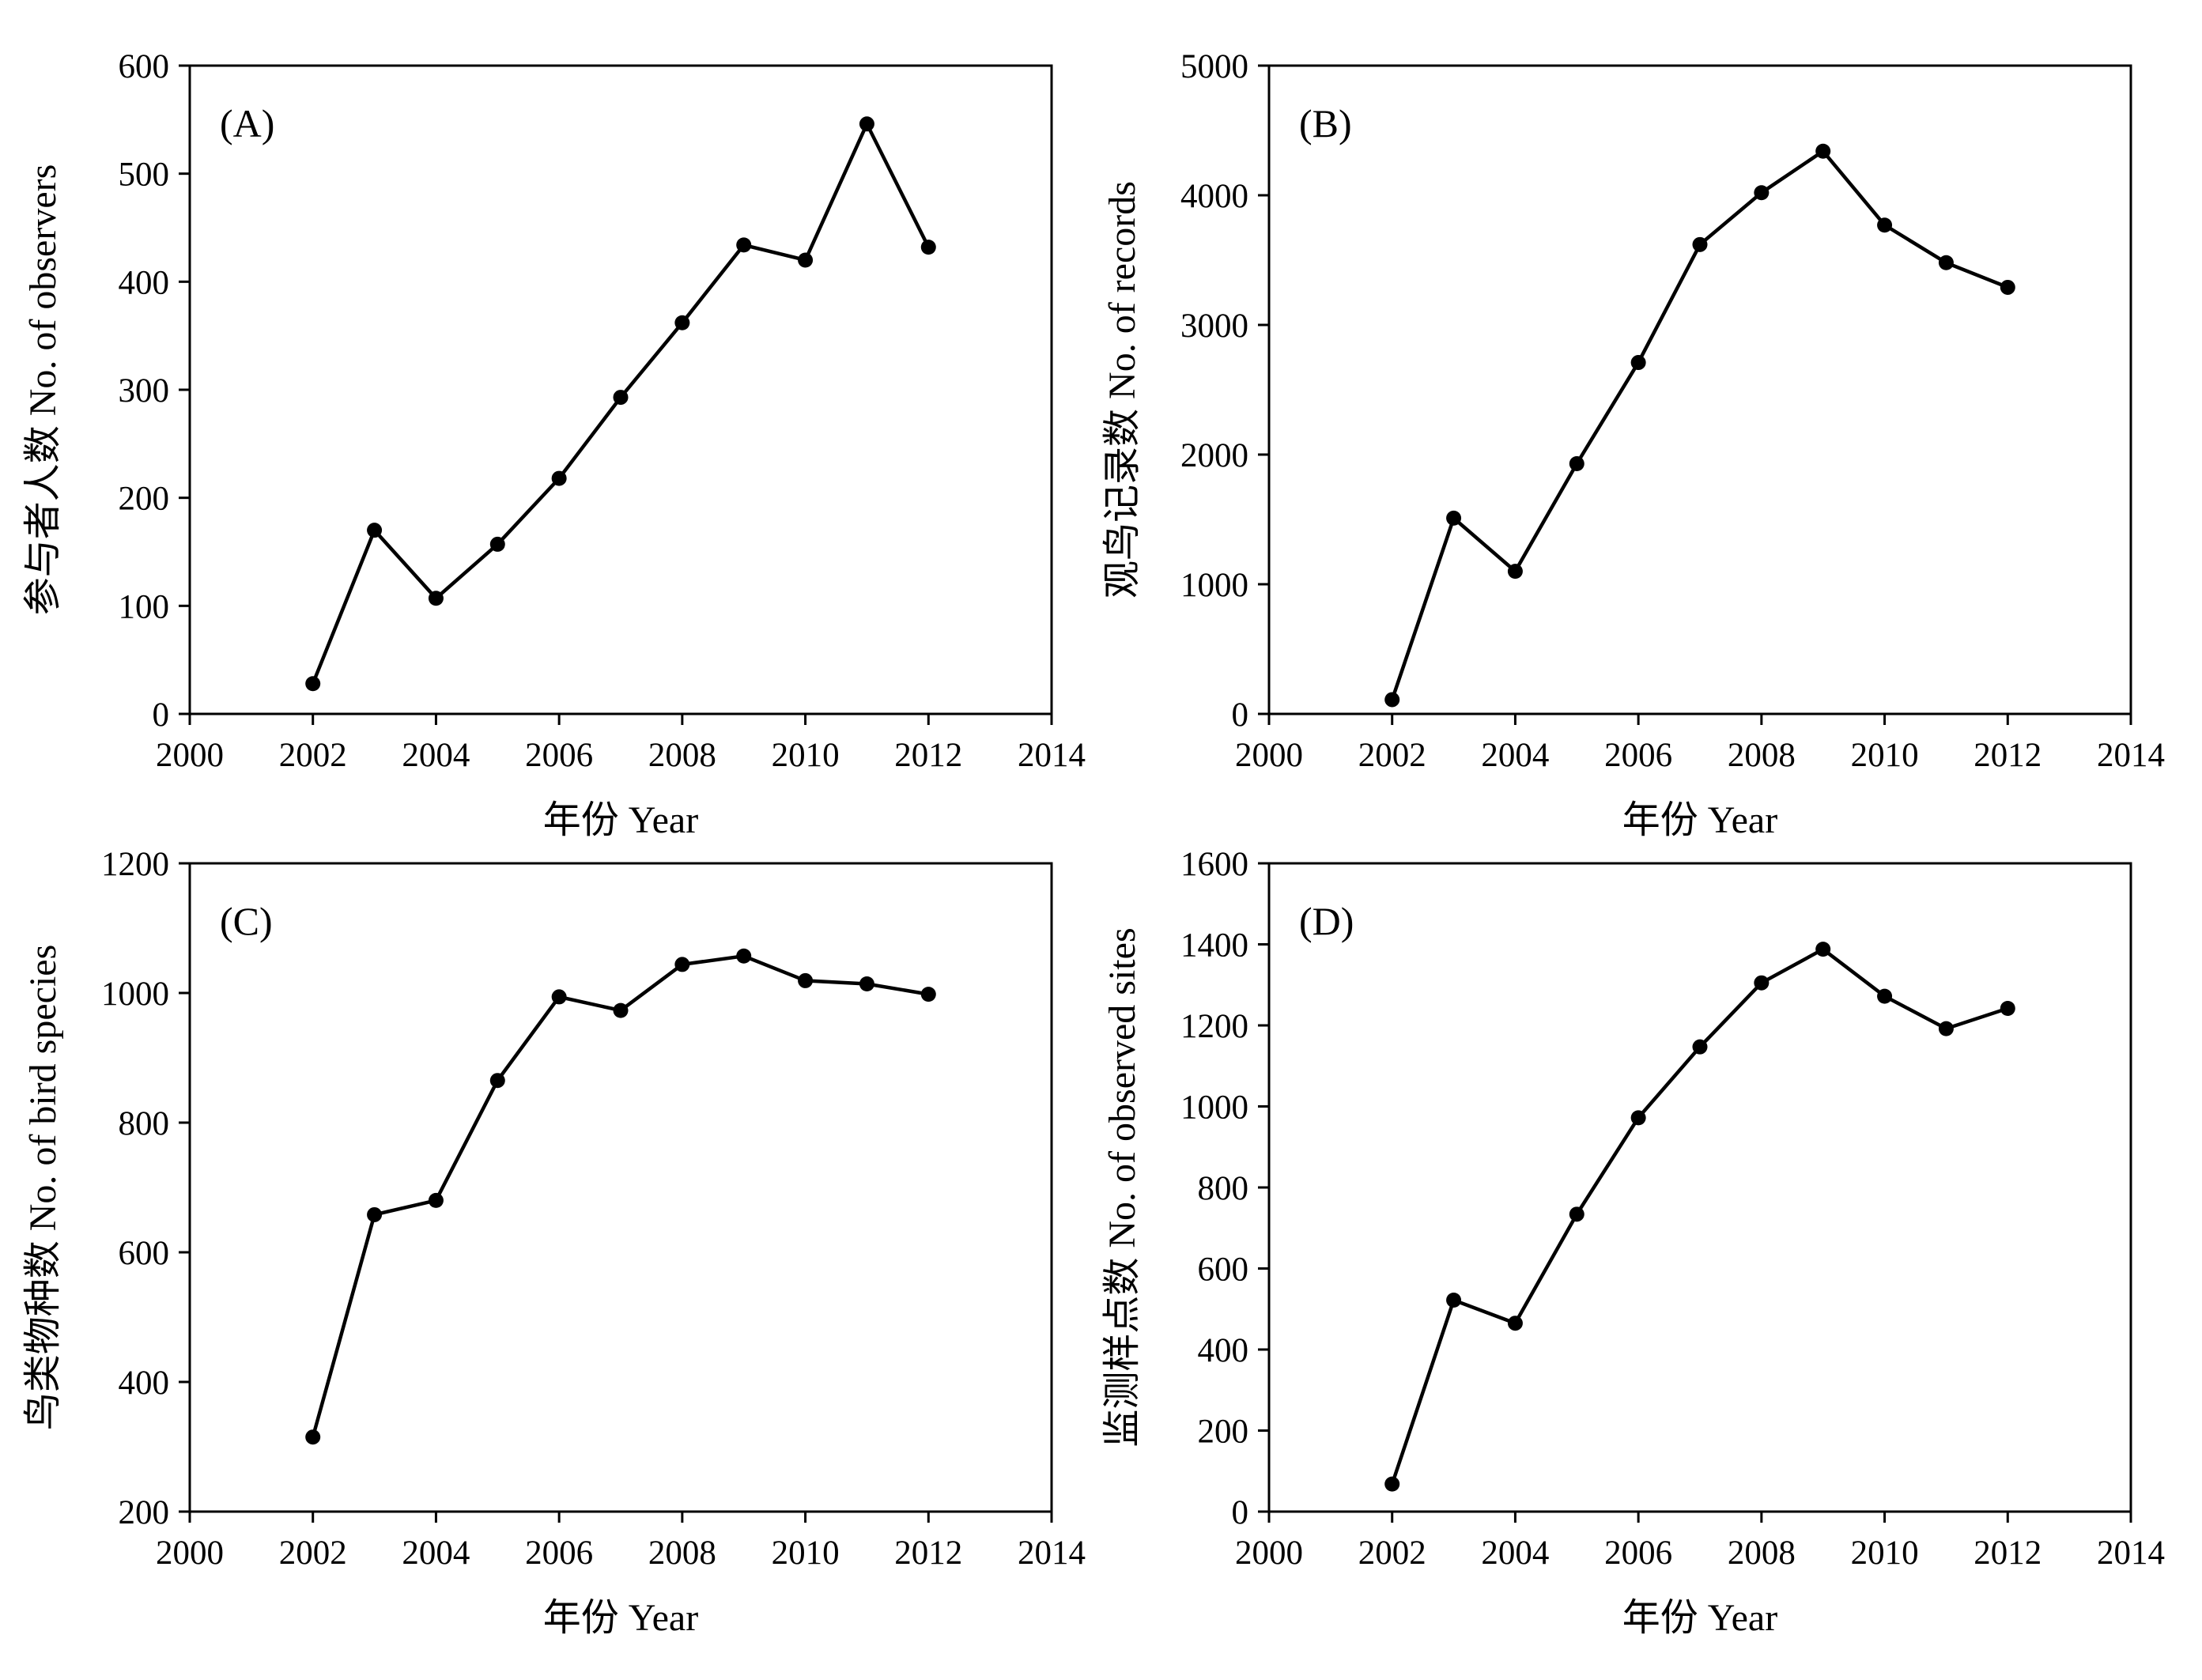 The image size is (2202, 1680). I want to click on y-tick-label: 100, so click(144, 606).